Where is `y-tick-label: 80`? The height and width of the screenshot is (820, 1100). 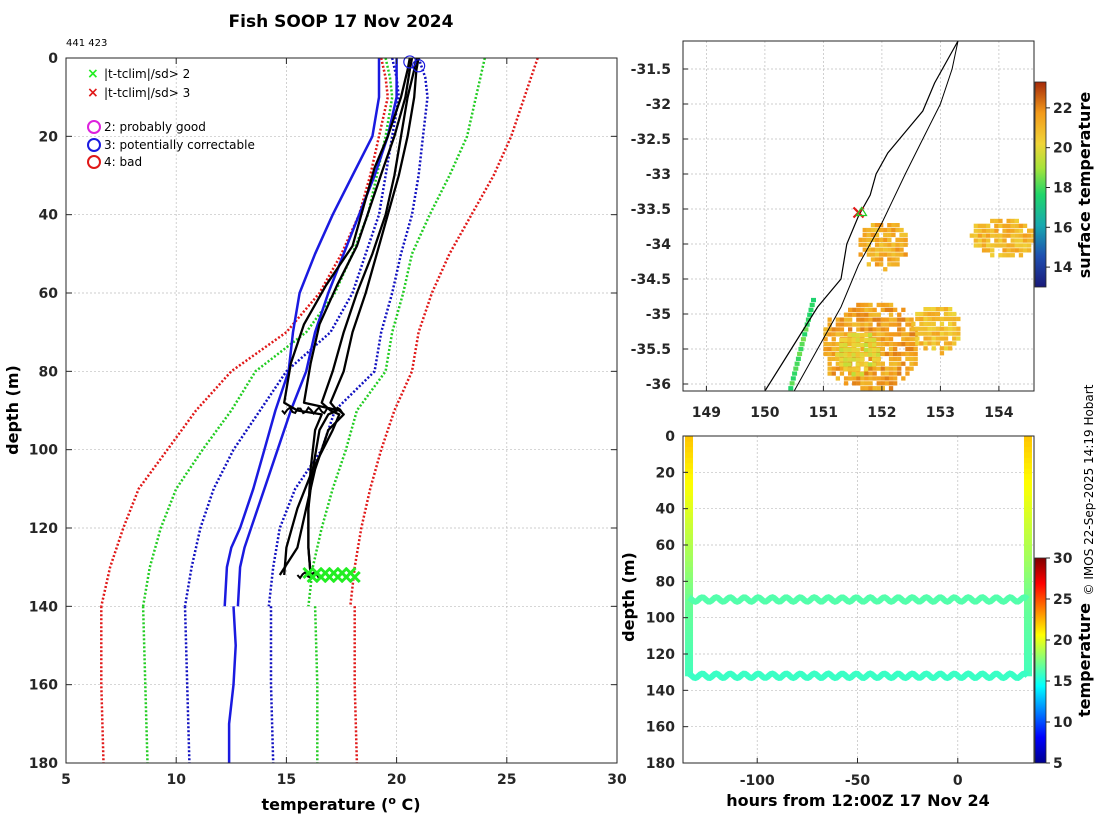
y-tick-label: 80 is located at coordinates (49, 372).